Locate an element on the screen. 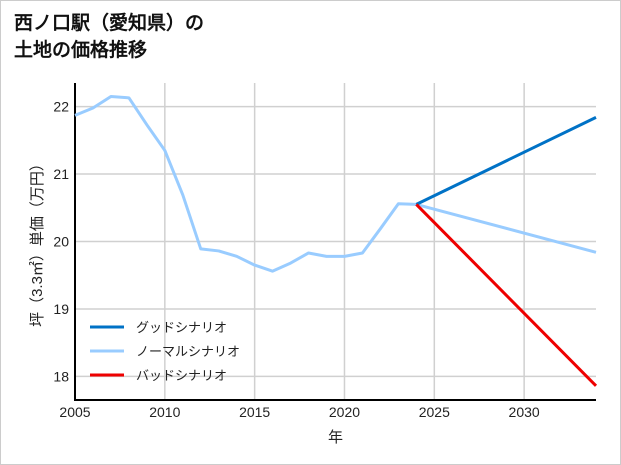 Image resolution: width=621 pixels, height=465 pixels. chart-title-line2: 土地の価格推移 is located at coordinates (81, 50).